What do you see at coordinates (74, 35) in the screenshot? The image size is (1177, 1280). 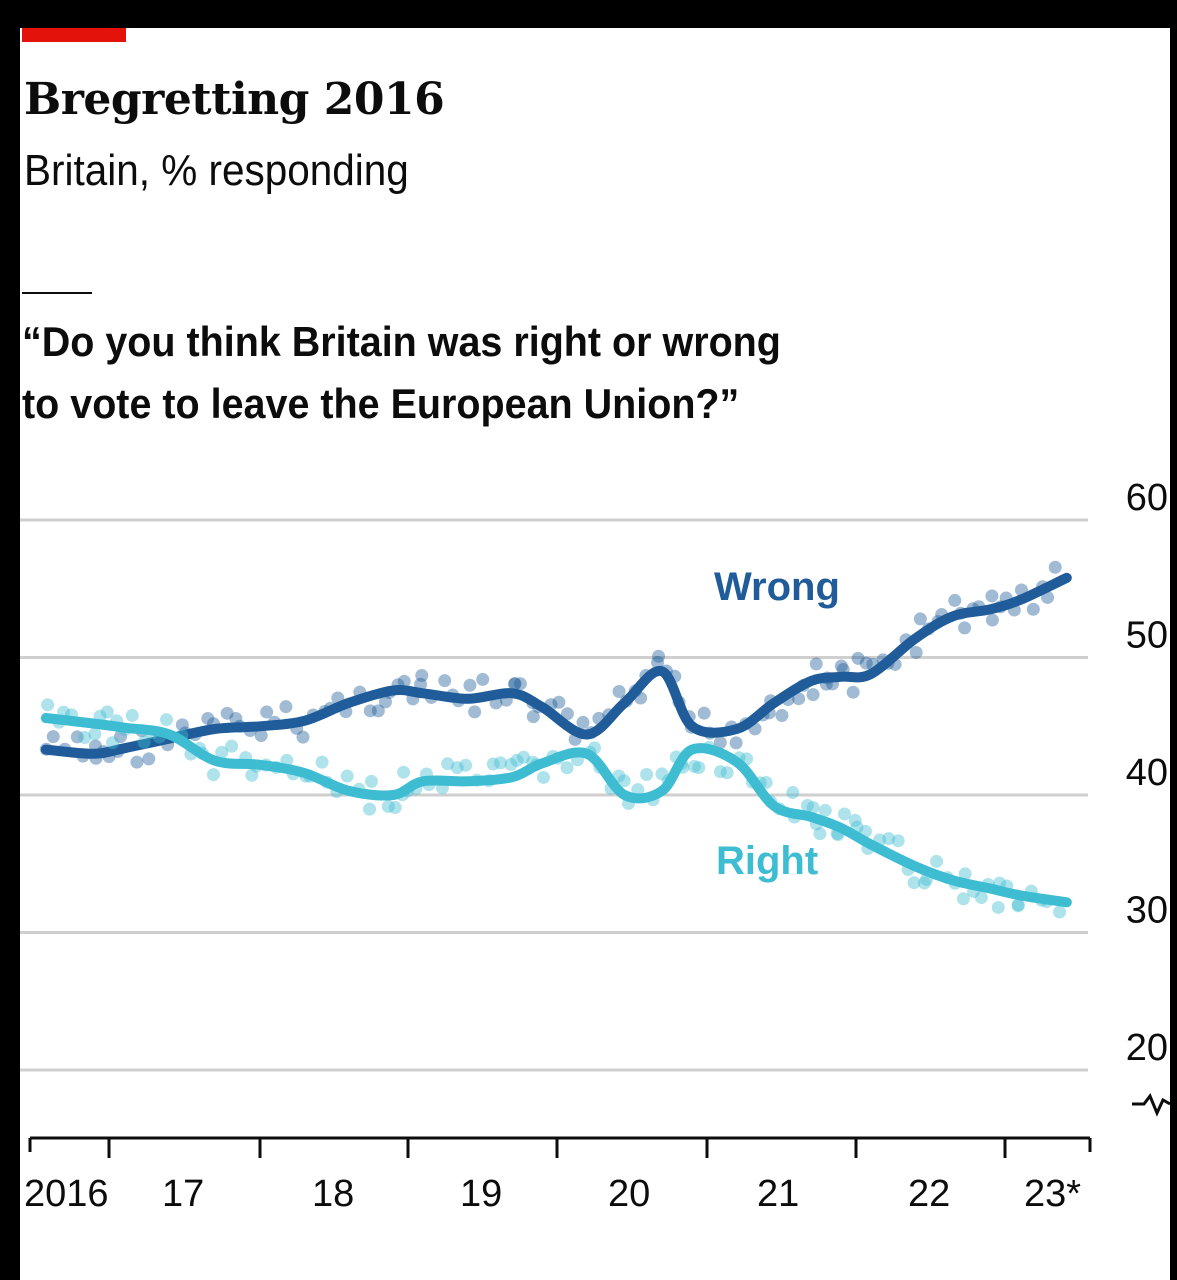 I see `accent-bar` at bounding box center [74, 35].